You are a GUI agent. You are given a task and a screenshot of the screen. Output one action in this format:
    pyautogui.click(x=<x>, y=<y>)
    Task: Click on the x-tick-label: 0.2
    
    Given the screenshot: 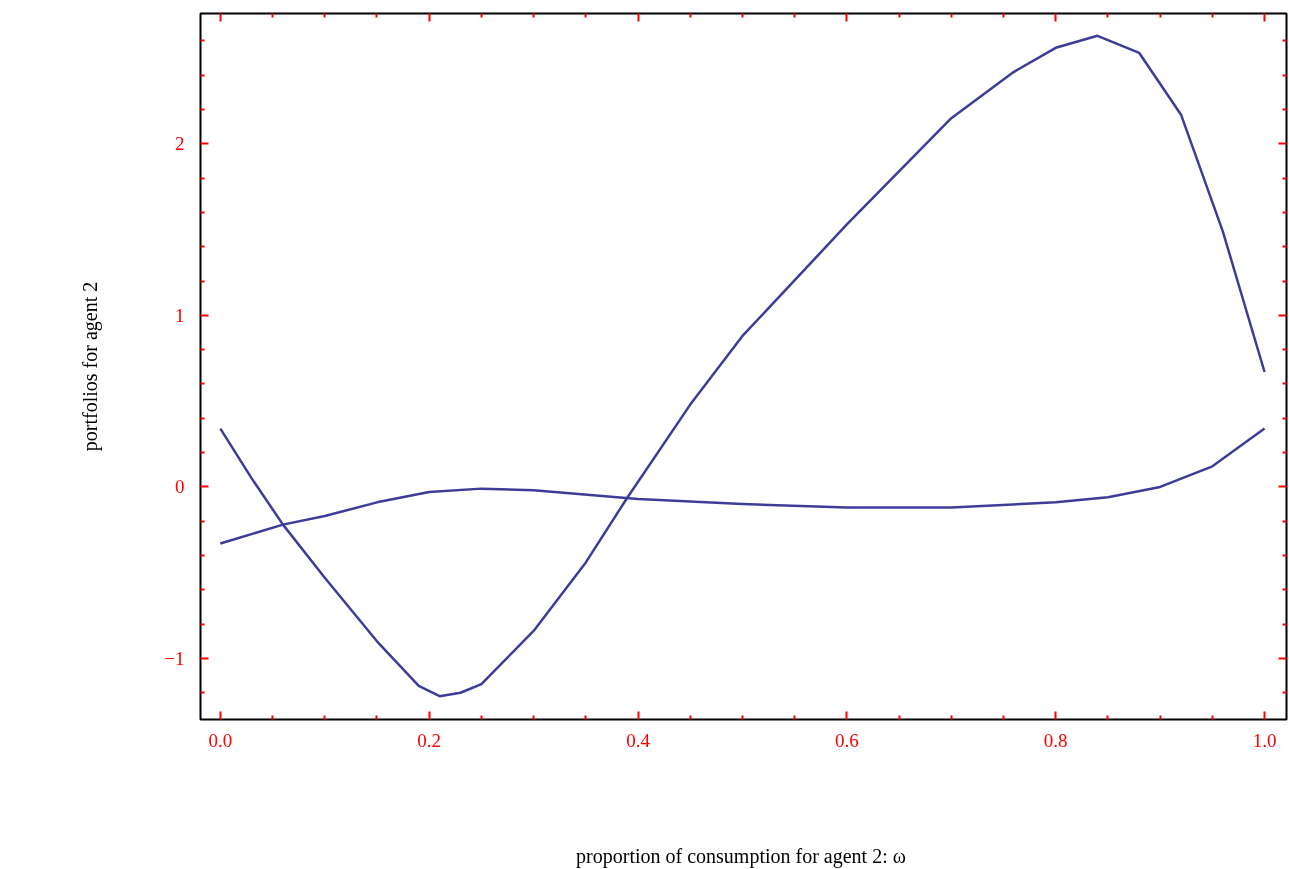 What is the action you would take?
    pyautogui.click(x=429, y=740)
    